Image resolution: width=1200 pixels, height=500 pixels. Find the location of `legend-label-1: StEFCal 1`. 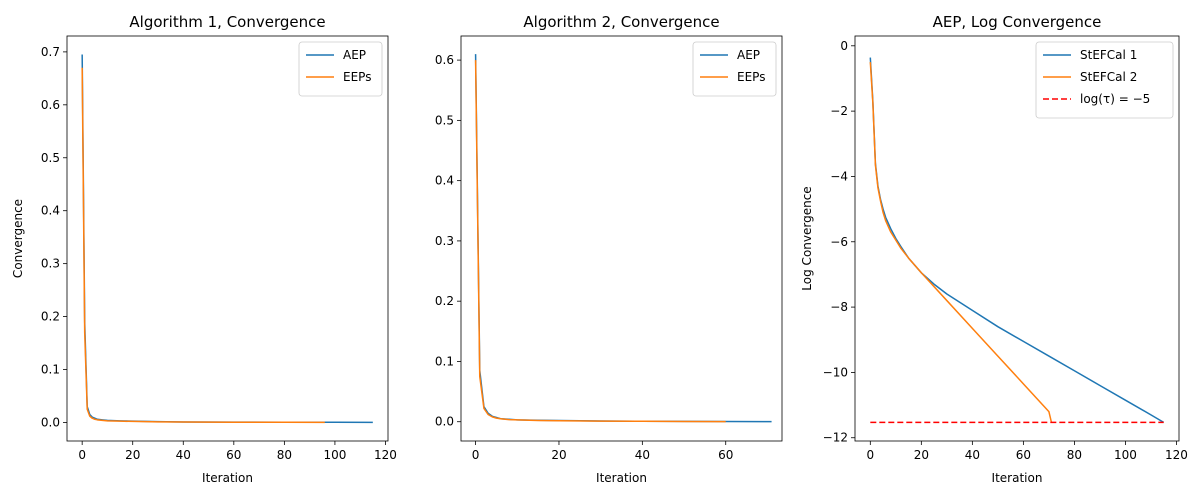

legend-label-1: StEFCal 1 is located at coordinates (1108, 55).